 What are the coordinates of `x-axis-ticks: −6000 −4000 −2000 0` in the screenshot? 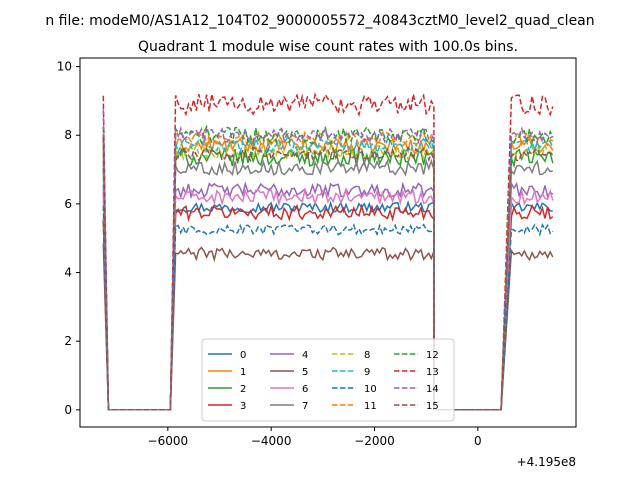 It's located at (315, 437).